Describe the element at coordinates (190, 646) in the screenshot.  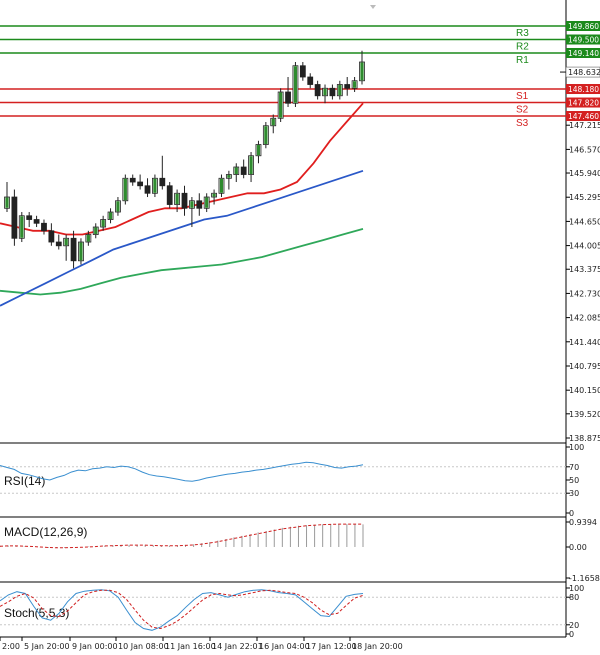
I see `time-tick-label: 11 Jan 16:00` at that location.